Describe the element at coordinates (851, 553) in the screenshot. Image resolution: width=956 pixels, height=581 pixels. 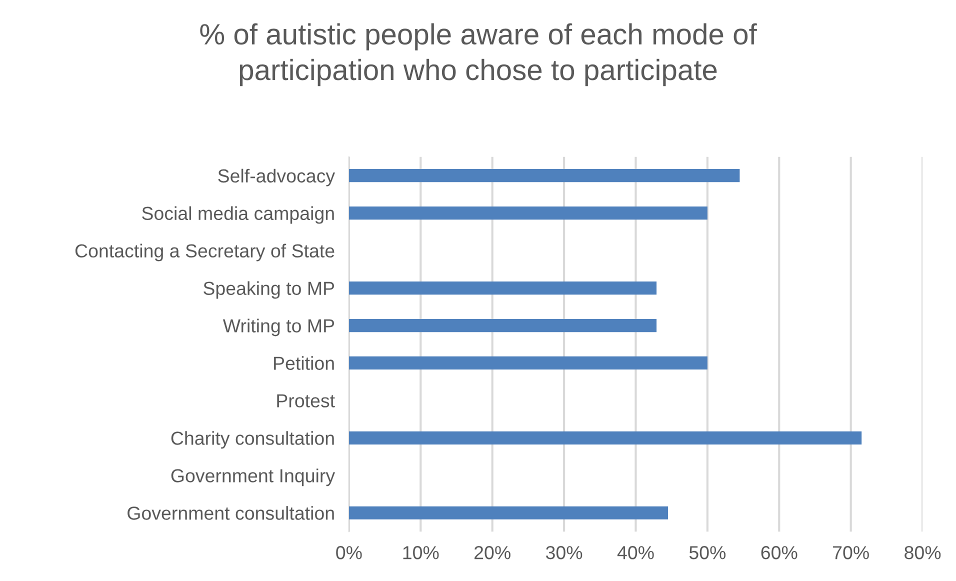
I see `x-tick-label: 70%` at that location.